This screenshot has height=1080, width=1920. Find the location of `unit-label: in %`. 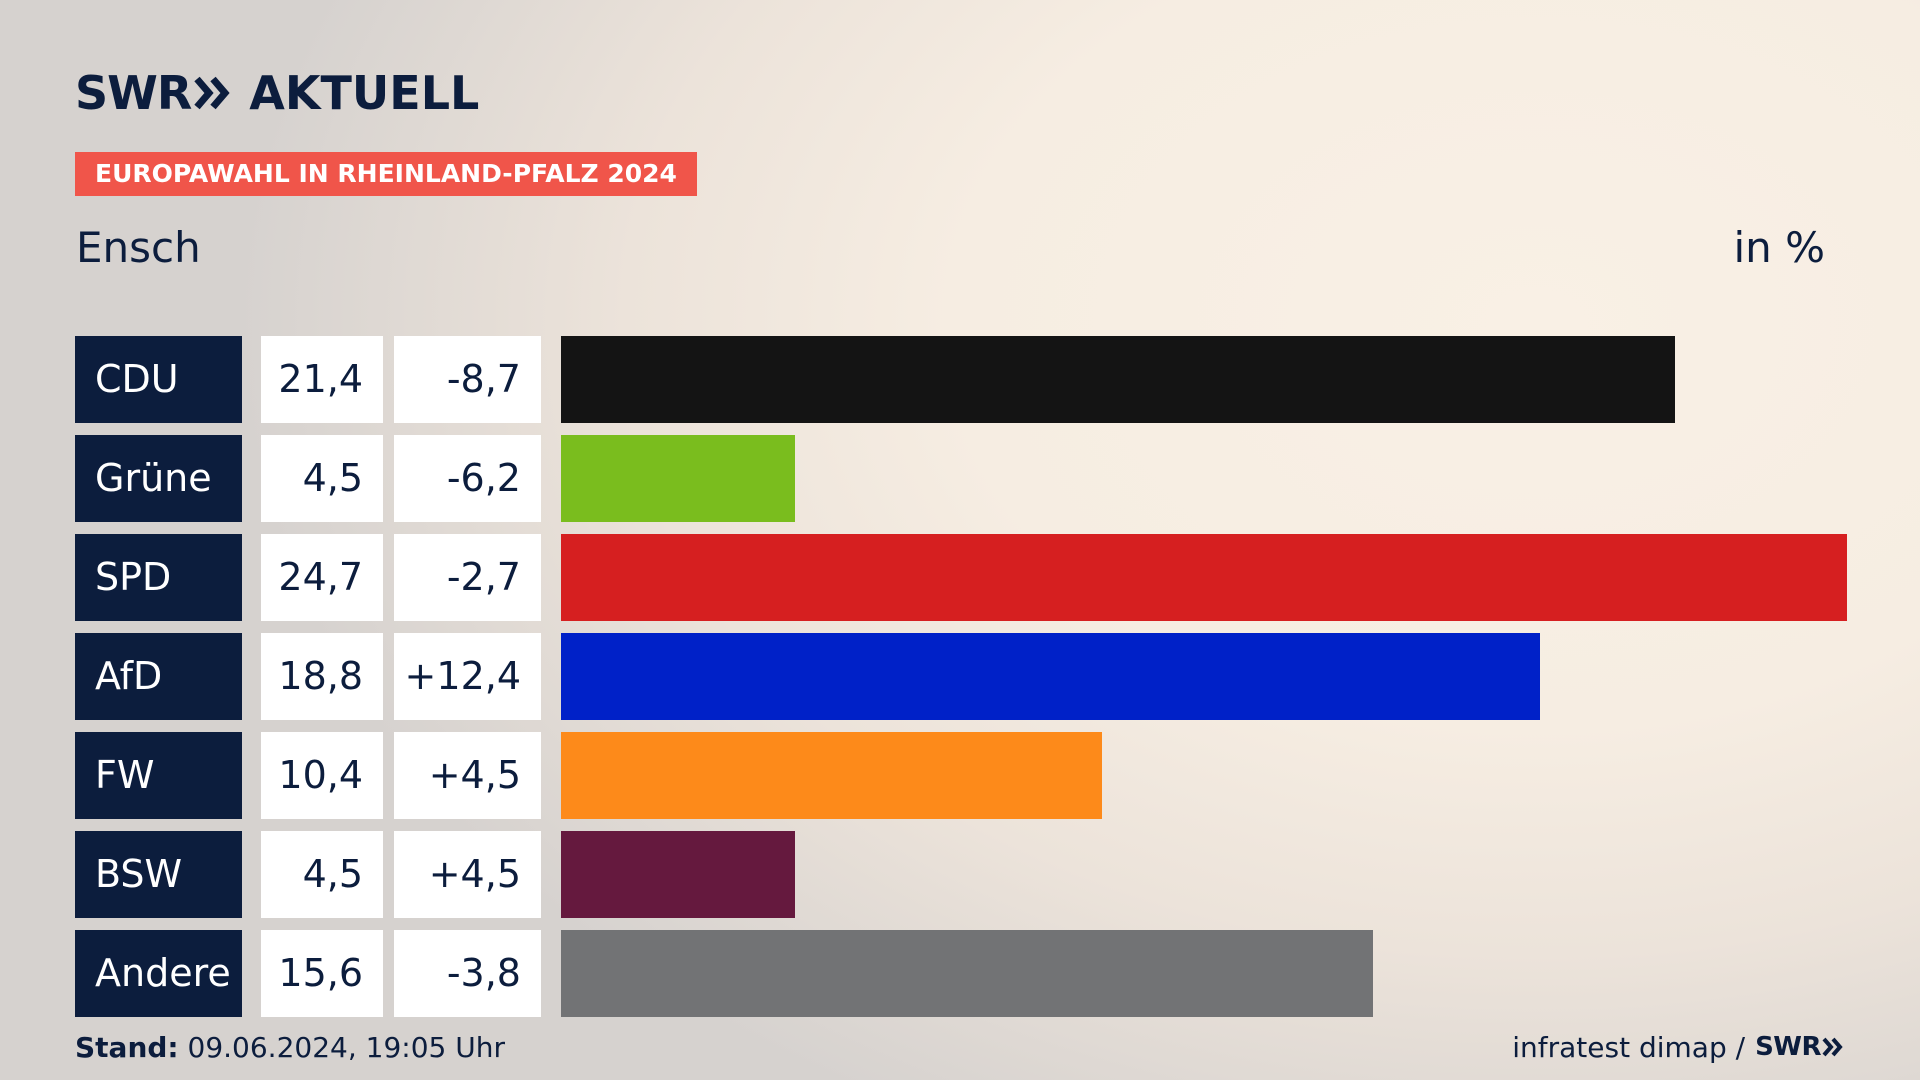

unit-label: in % is located at coordinates (1779, 247).